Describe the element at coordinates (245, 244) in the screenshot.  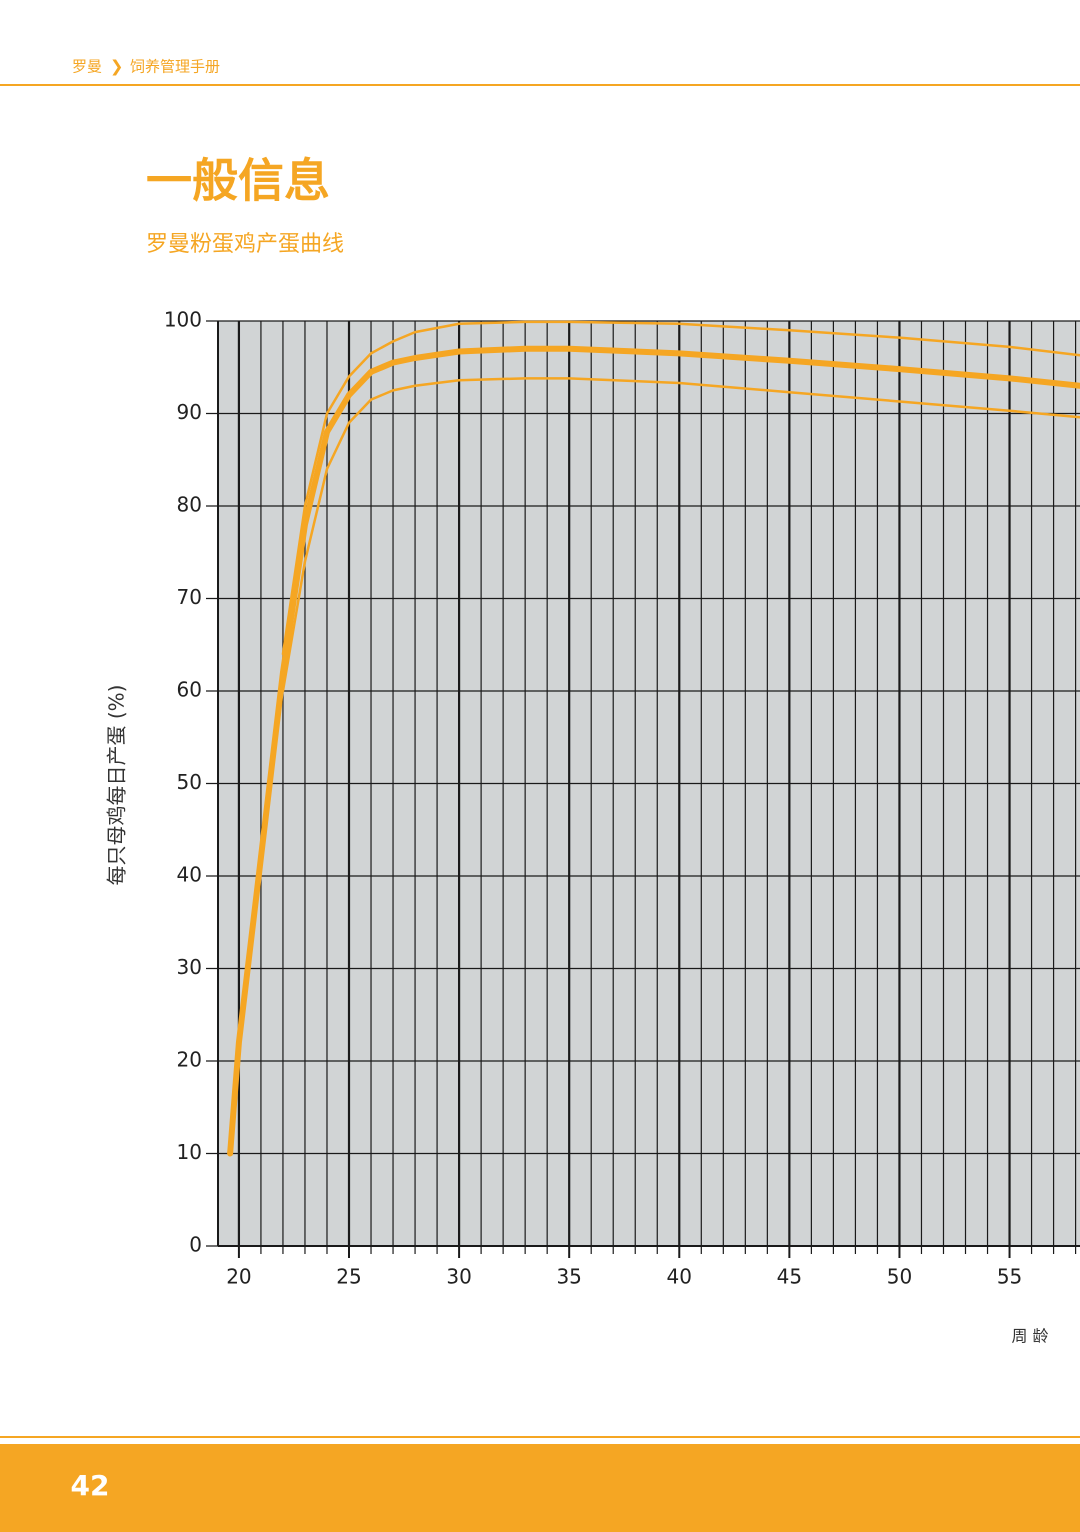
I see `page-subtitle: 罗曼粉蛋鸡产蛋曲线` at that location.